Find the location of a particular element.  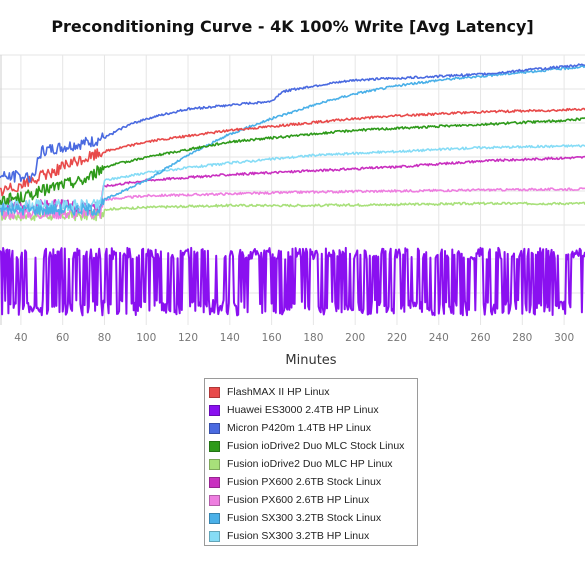

x-tick-label: 60 is located at coordinates (62, 338).